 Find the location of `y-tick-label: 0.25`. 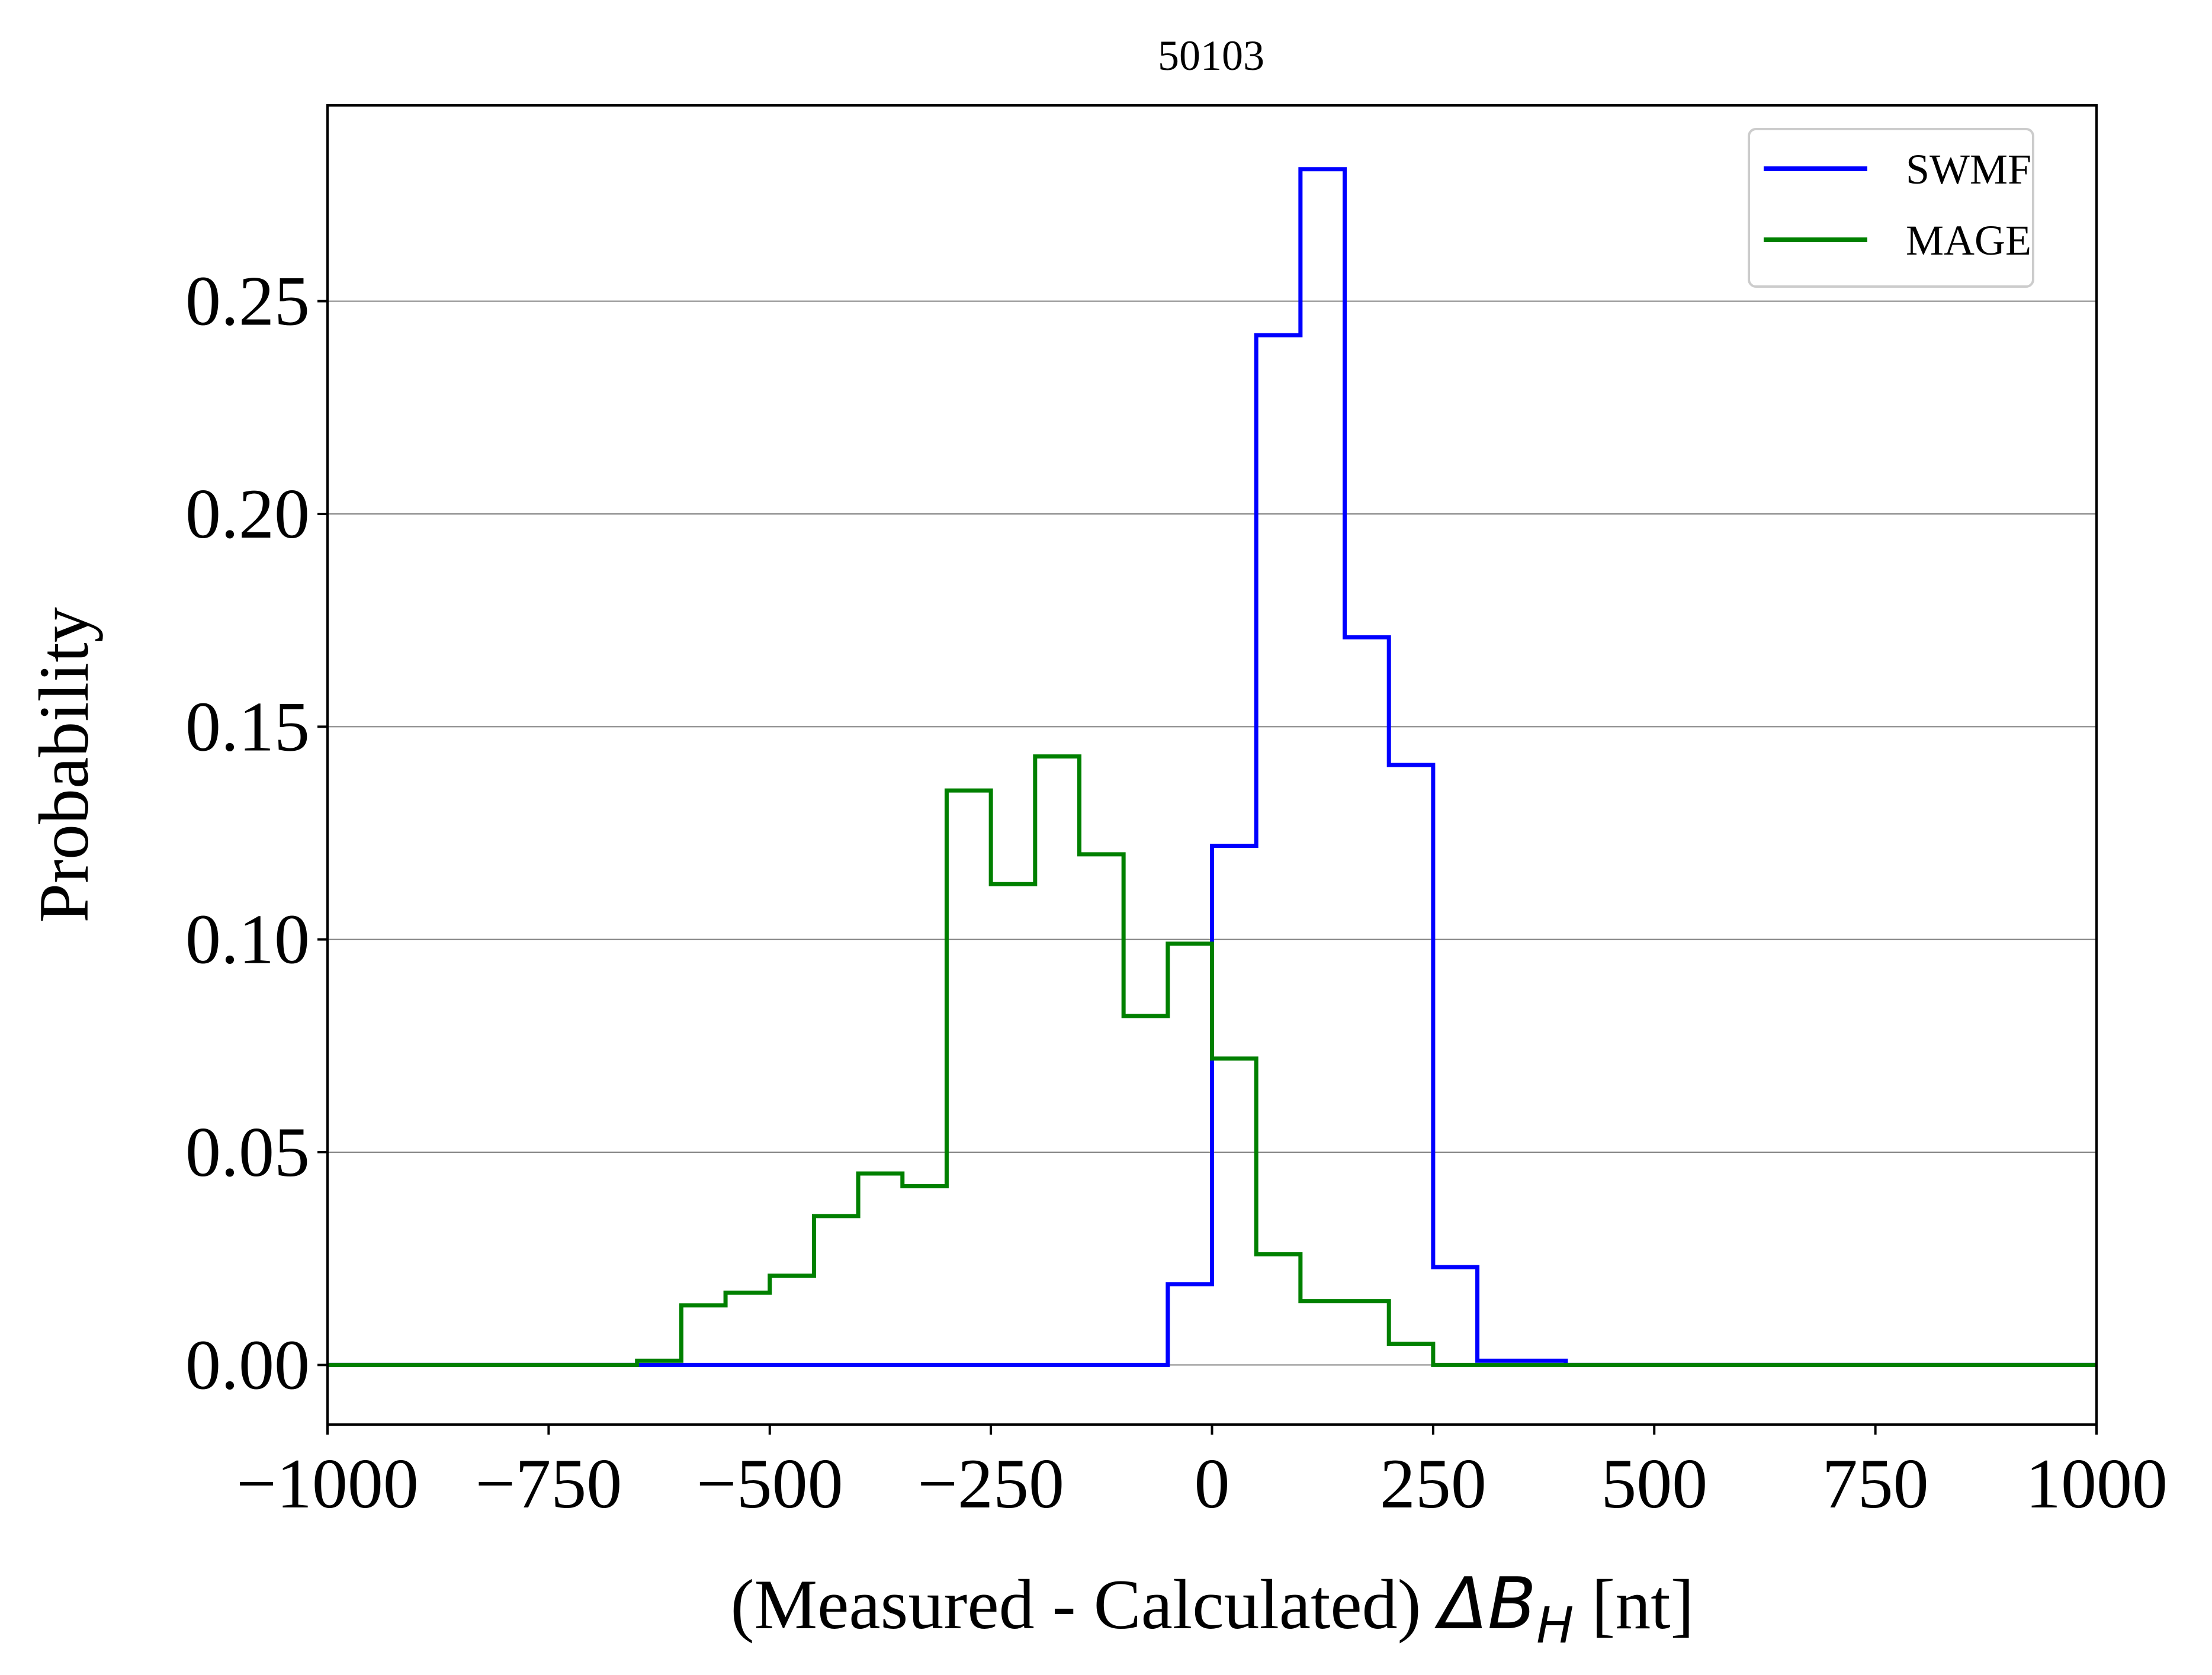

y-tick-label: 0.25 is located at coordinates (247, 301).